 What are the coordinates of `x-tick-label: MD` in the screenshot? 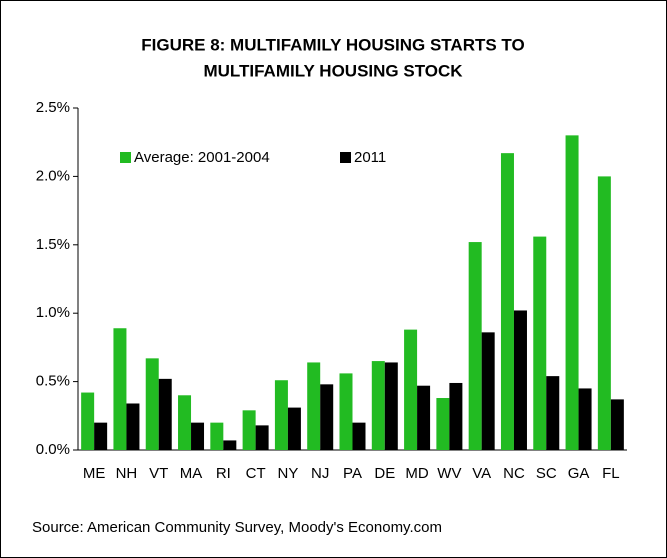 It's located at (416, 473).